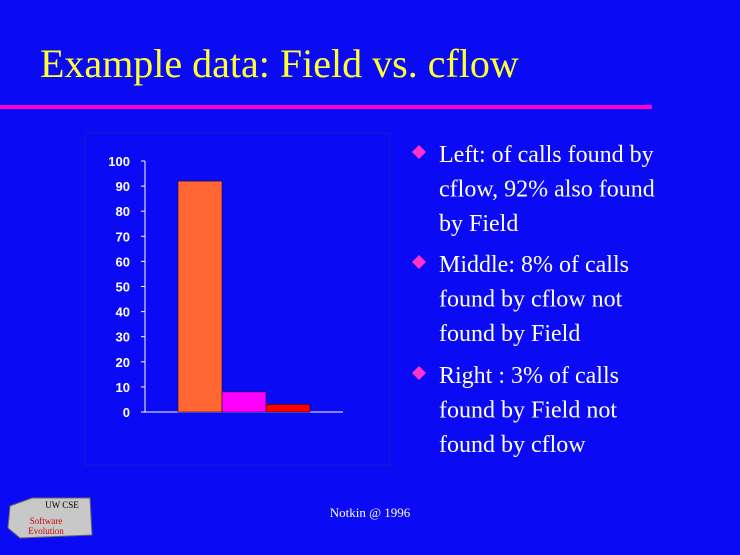 The width and height of the screenshot is (740, 555). What do you see at coordinates (123, 337) in the screenshot?
I see `y-tick-label: 30` at bounding box center [123, 337].